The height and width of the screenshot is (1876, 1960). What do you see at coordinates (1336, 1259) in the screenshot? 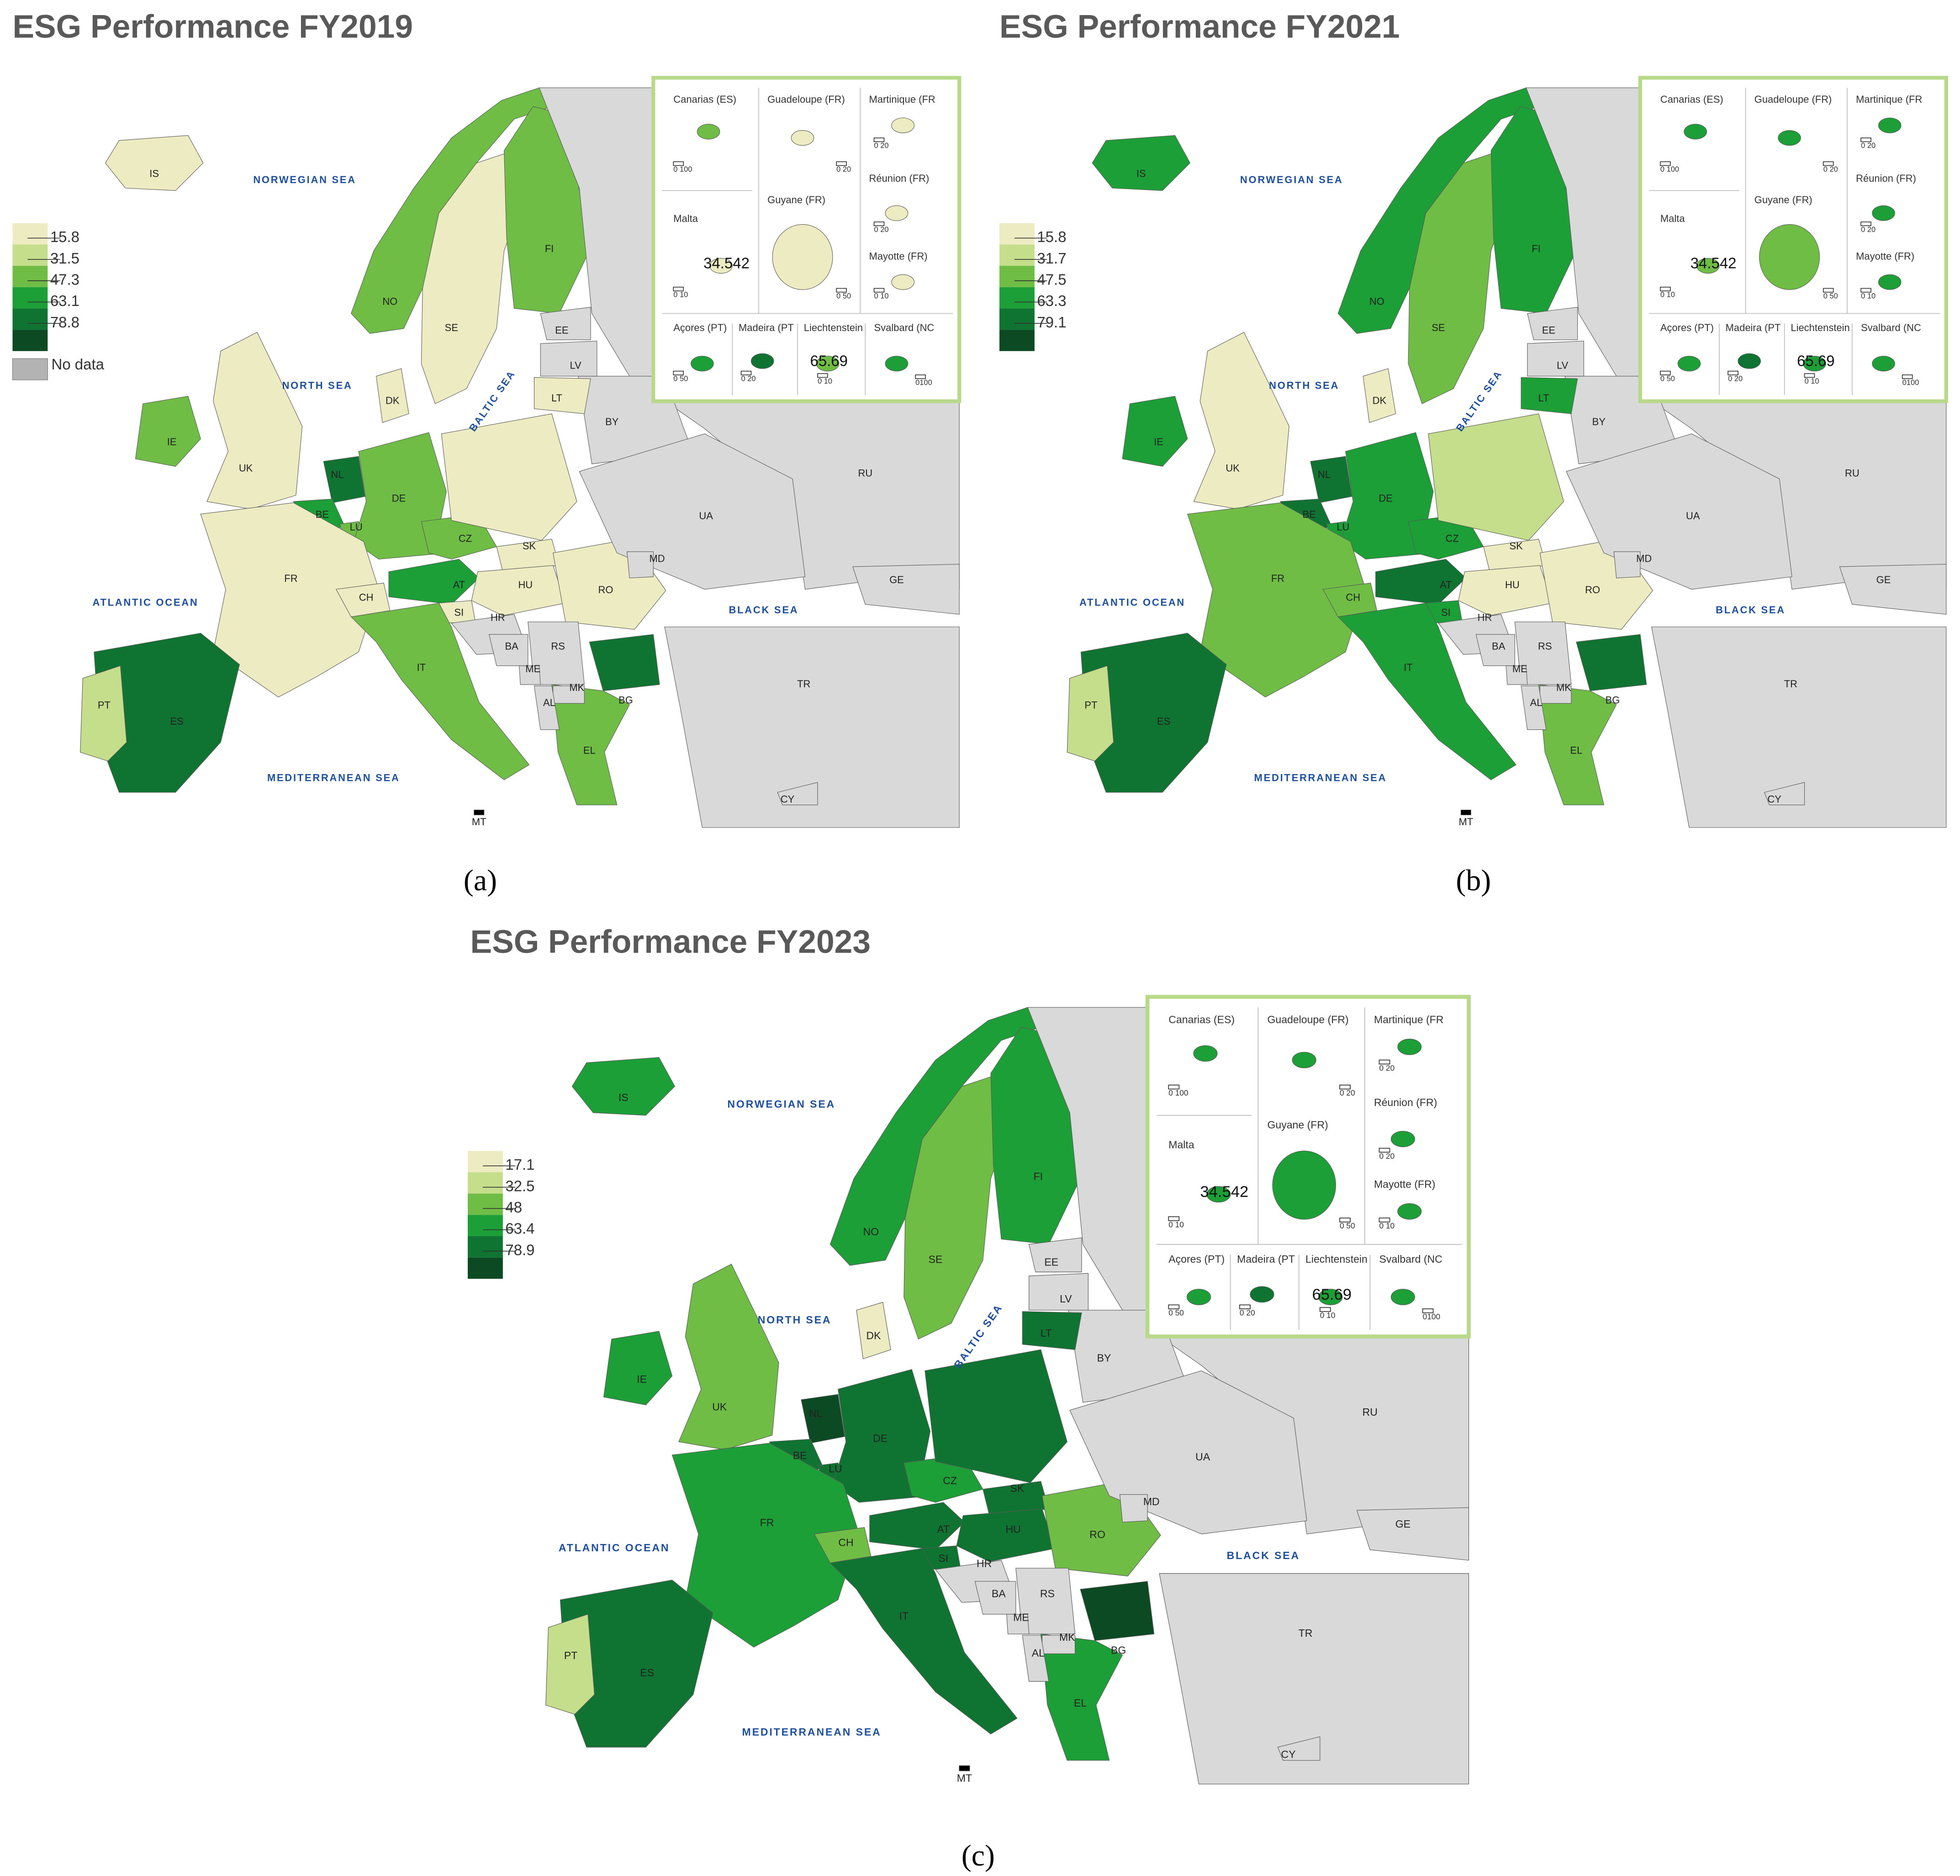
I see `inset-name: Liechtenstein` at bounding box center [1336, 1259].